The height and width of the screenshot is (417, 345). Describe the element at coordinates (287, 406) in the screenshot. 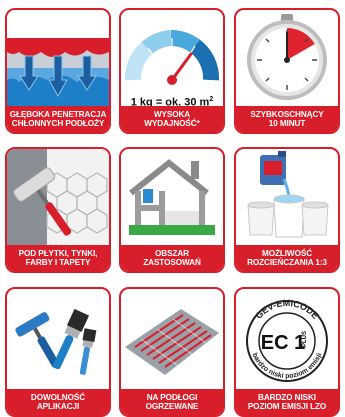

I see `caption-line: POZIOM EMISJI LZO` at that location.